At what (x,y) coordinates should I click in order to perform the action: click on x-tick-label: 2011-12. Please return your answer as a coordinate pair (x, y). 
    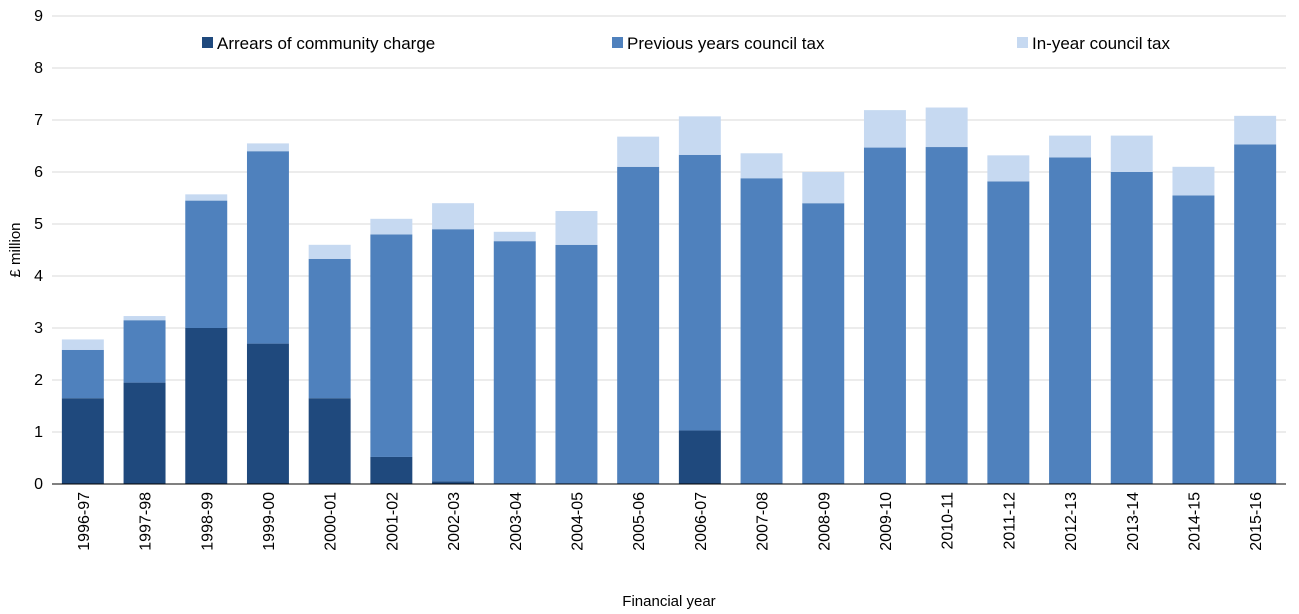
    Looking at the image, I should click on (1009, 521).